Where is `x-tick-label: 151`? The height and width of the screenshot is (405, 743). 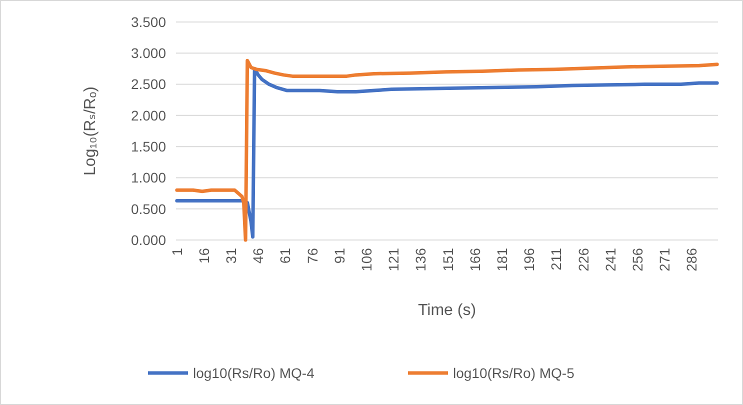 x-tick-label: 151 is located at coordinates (448, 260).